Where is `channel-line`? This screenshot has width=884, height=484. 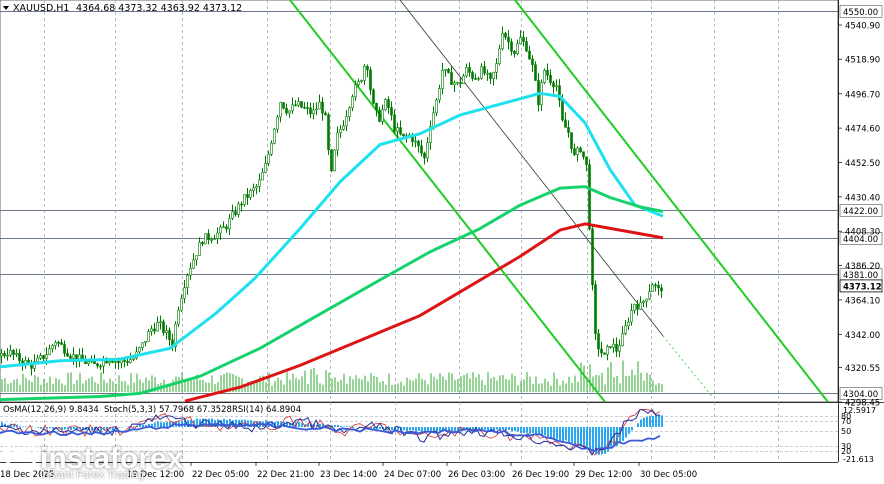 channel-line is located at coordinates (687, 366).